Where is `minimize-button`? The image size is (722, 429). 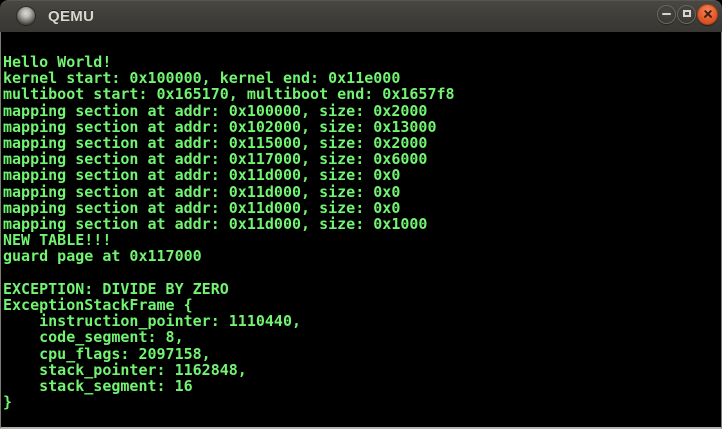 minimize-button is located at coordinates (666, 14).